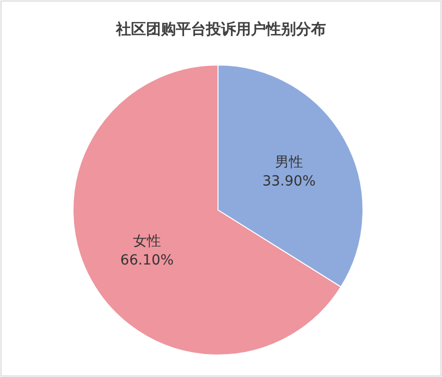  I want to click on chart-title: 社区团购平台投诉用户性别分布, so click(220, 29).